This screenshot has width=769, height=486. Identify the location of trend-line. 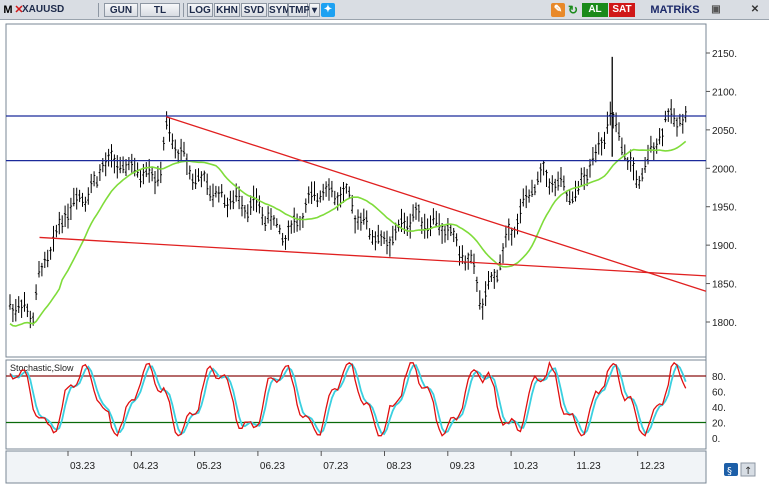
(373, 256).